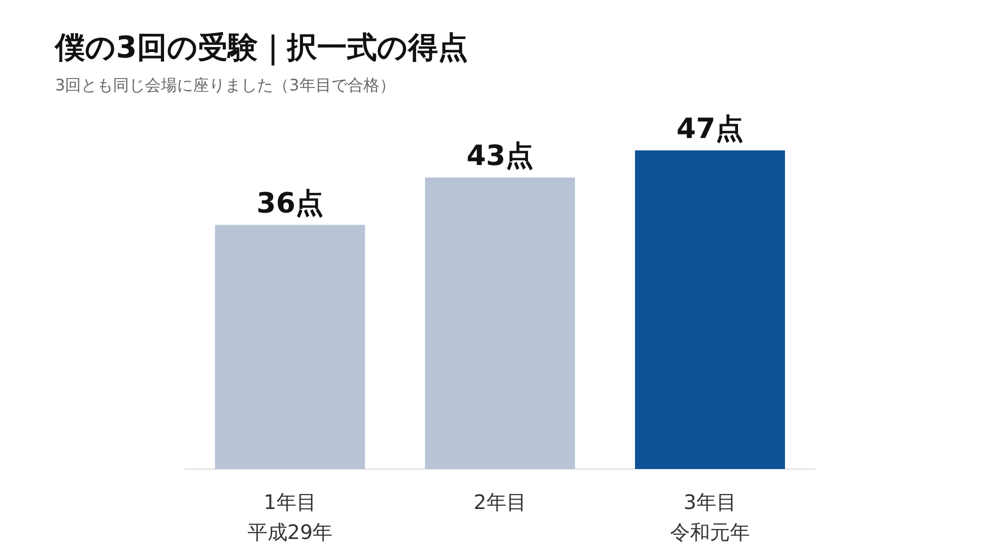  What do you see at coordinates (710, 517) in the screenshot?
I see `x-tick-label: 3年目令和元年` at bounding box center [710, 517].